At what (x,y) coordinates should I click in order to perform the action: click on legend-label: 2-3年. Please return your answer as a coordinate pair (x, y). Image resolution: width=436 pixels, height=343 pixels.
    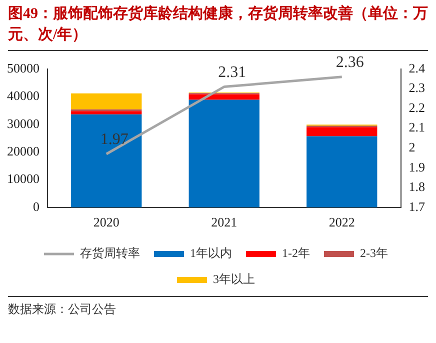
    Looking at the image, I should click on (374, 253).